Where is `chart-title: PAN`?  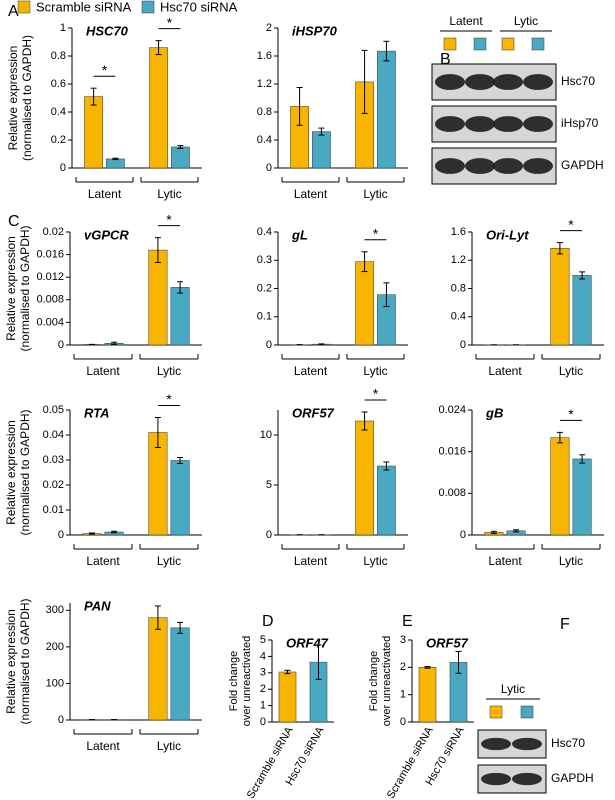 chart-title: PAN is located at coordinates (97, 605).